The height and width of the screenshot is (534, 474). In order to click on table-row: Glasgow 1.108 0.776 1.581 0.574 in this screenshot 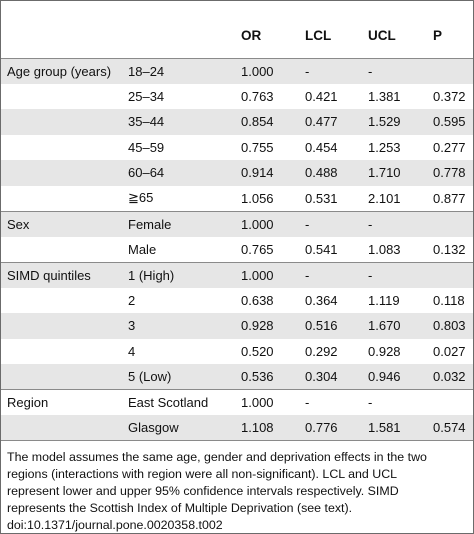, I will do `click(237, 428)`.